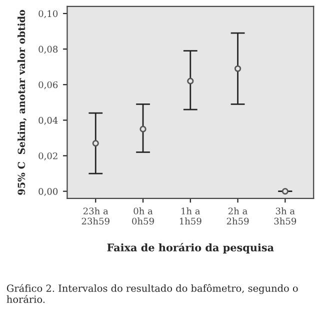 Image resolution: width=320 pixels, height=320 pixels. I want to click on y-tick-label: 0,00, so click(48, 192).